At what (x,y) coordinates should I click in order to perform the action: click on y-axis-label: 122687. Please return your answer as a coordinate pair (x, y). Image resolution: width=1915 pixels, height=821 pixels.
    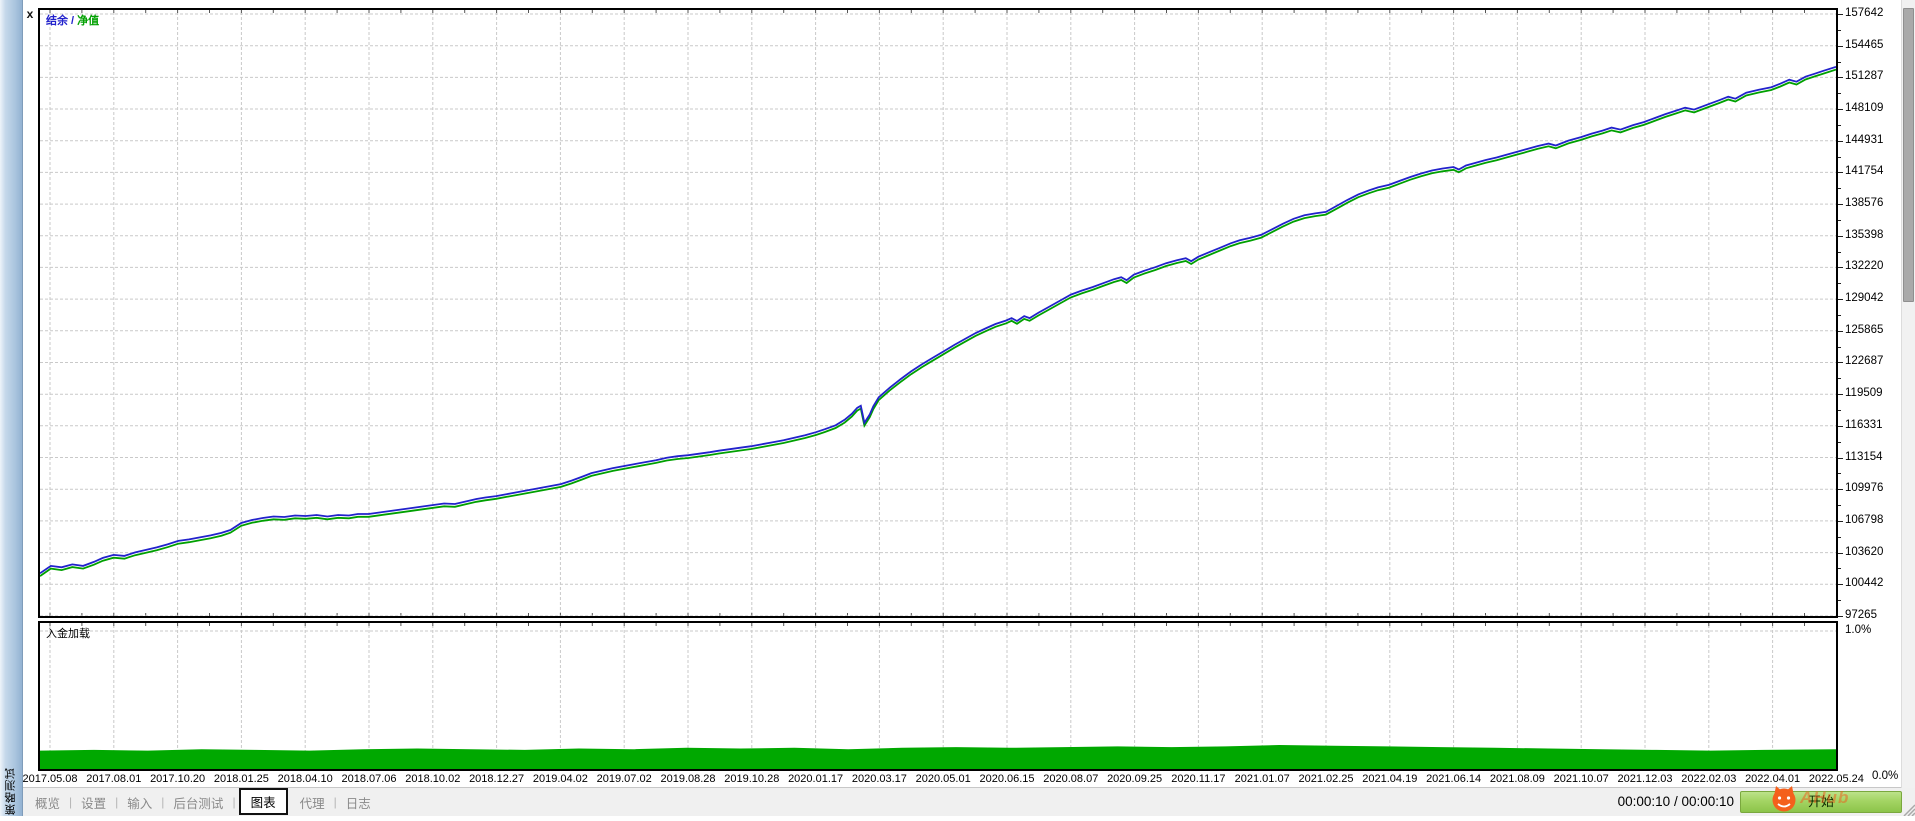
    Looking at the image, I should click on (1864, 361).